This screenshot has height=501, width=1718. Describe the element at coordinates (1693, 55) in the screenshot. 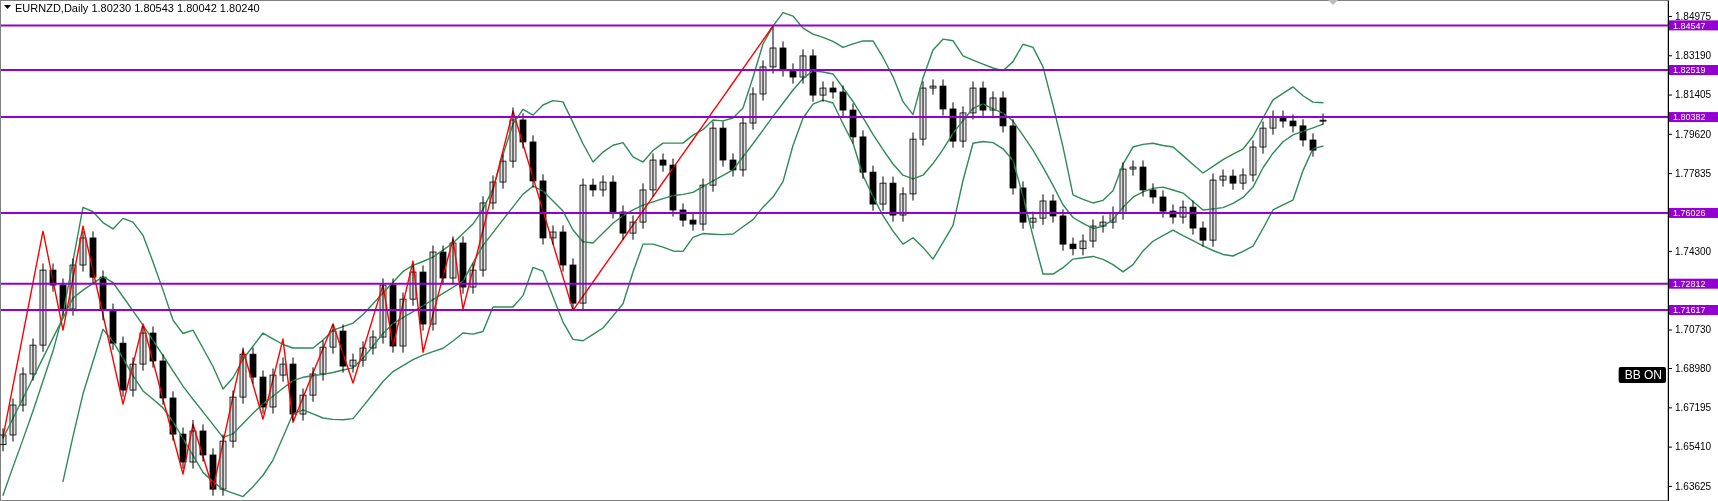

I see `y-tick-label: 1.83190` at that location.